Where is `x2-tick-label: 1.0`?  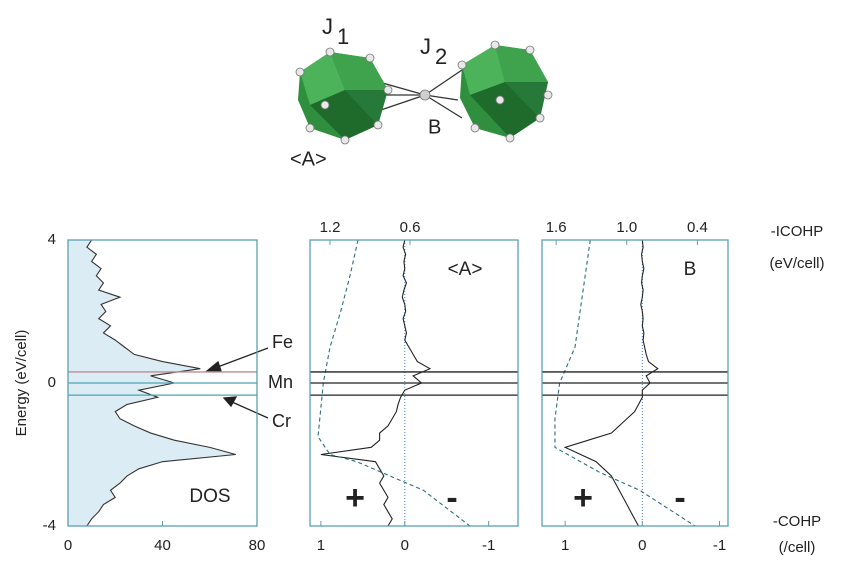 x2-tick-label: 1.0 is located at coordinates (626, 227).